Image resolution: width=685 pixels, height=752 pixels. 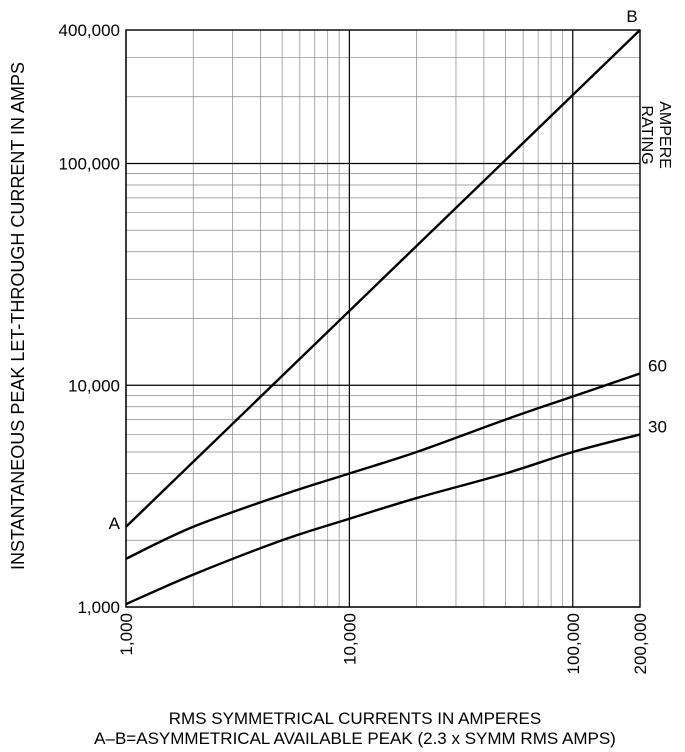 I want to click on series-end-label: B, so click(x=631, y=16).